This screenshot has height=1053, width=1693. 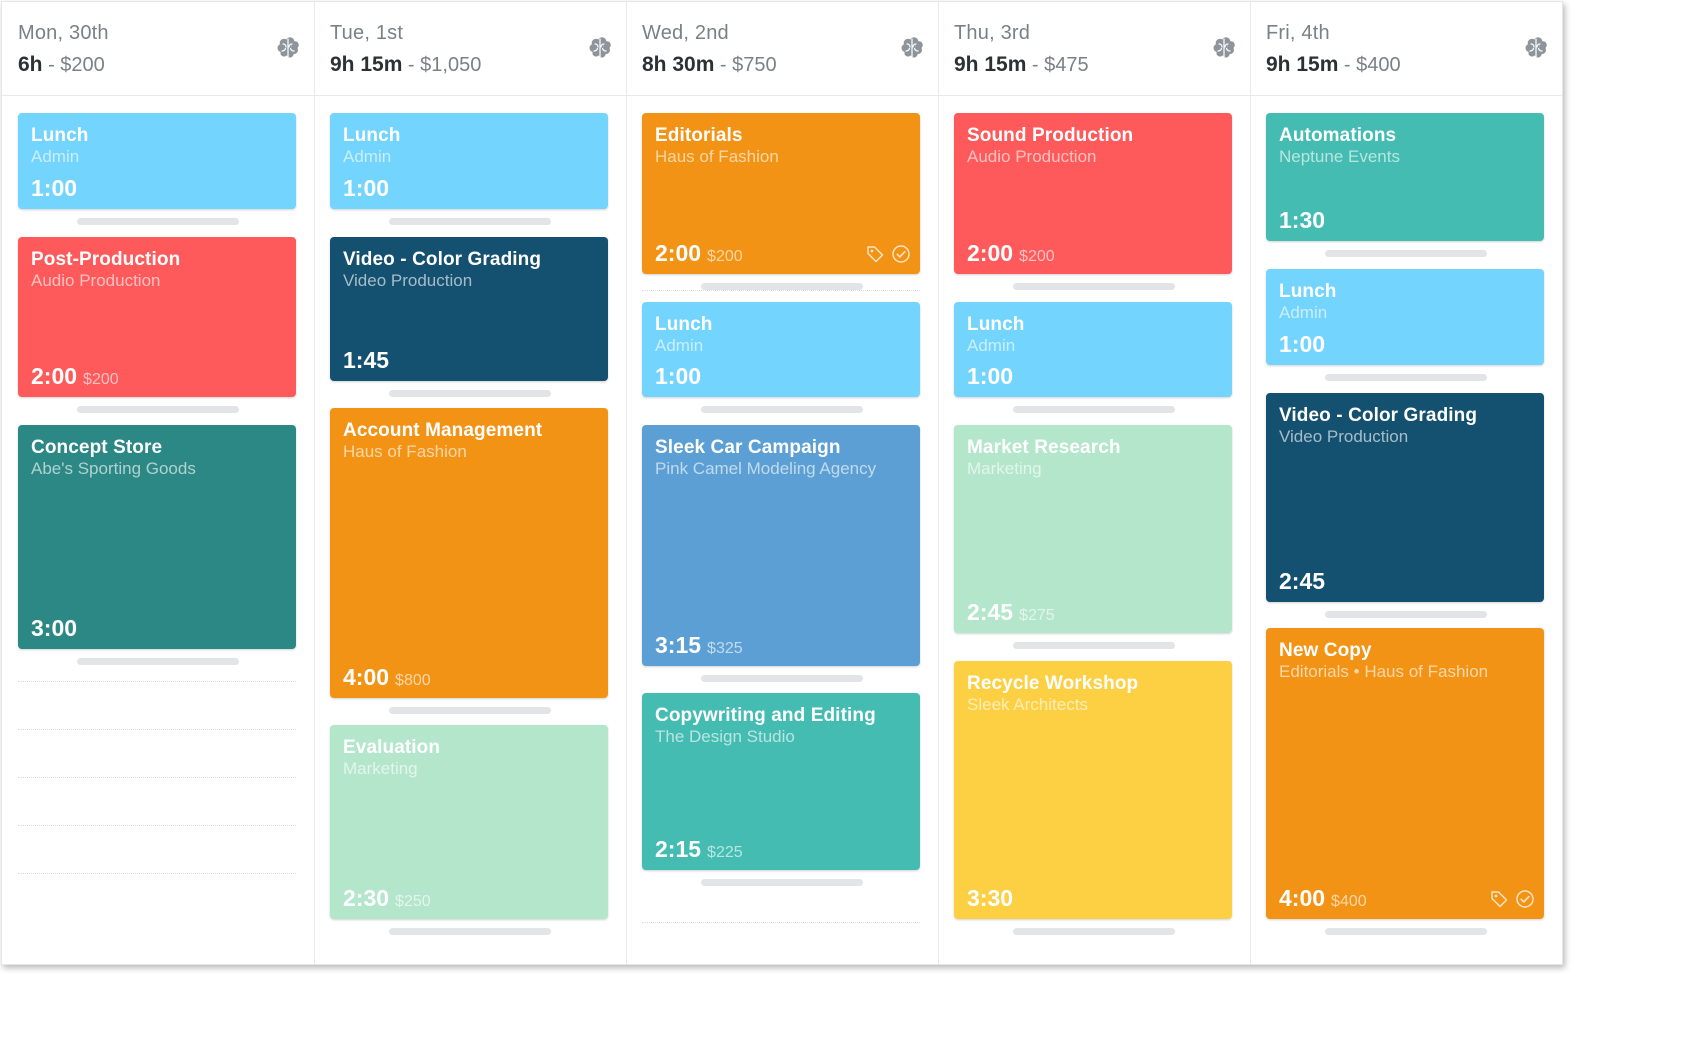 I want to click on entry-title: Evaluation, so click(x=392, y=747).